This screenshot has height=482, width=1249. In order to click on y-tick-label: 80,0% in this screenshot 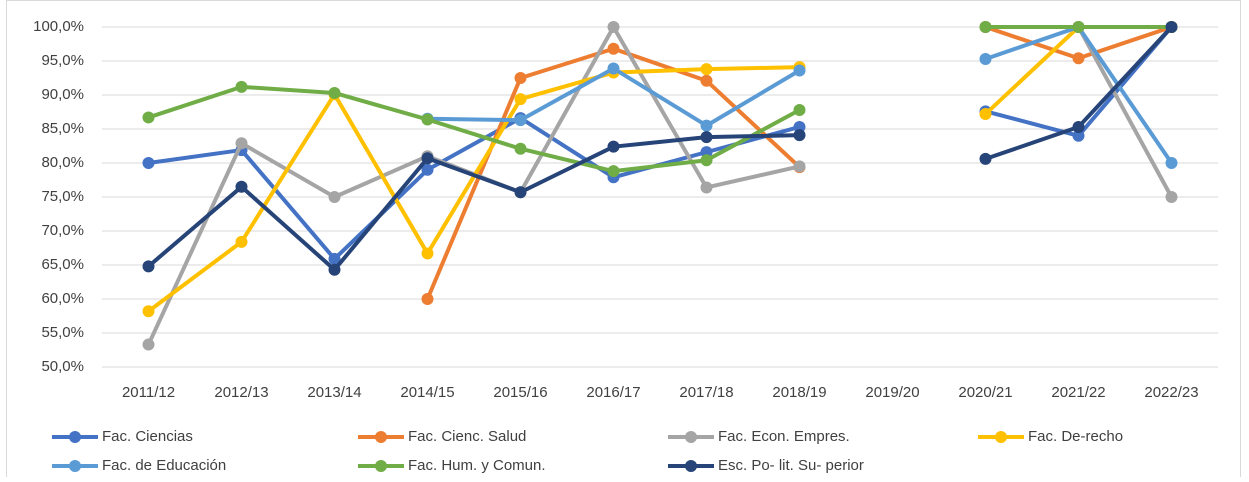, I will do `click(62, 162)`.